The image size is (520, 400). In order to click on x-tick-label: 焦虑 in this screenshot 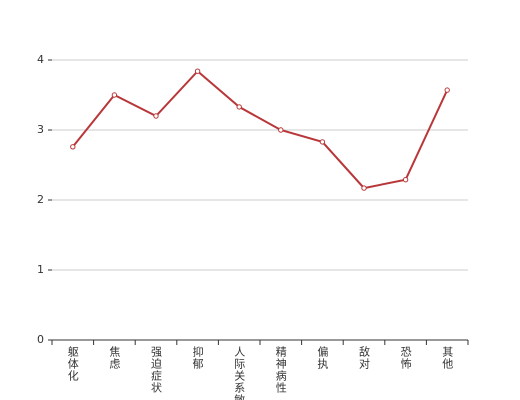, I will do `click(114, 358)`.